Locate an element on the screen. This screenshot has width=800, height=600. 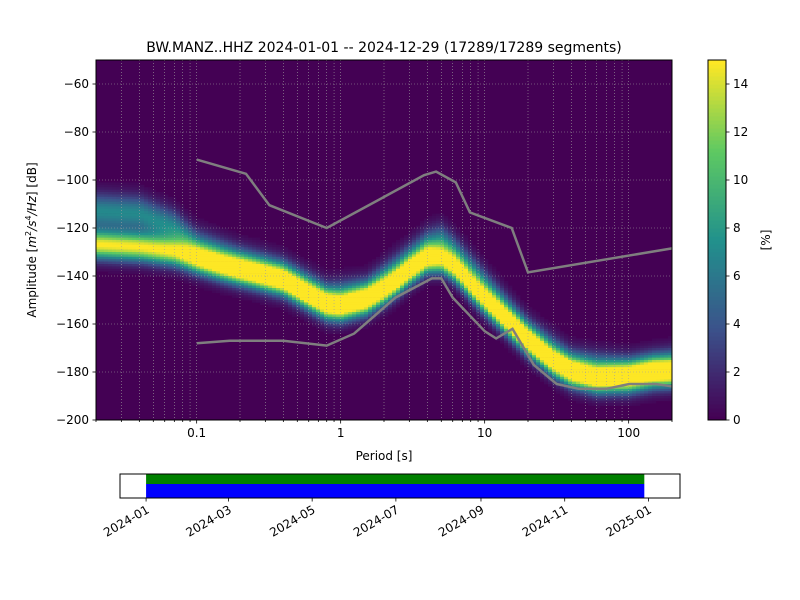
colorbar-segment is located at coordinates (717, 274).